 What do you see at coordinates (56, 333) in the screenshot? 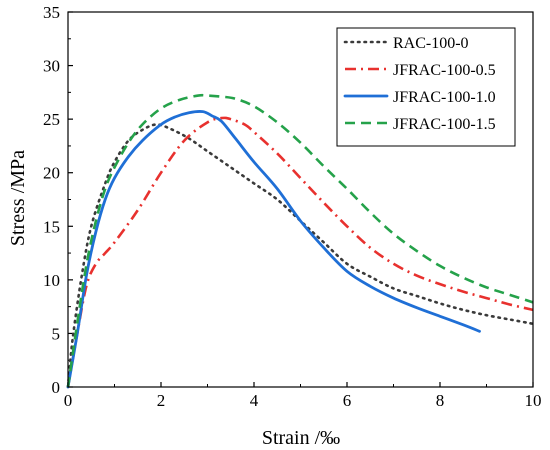
I see `y-tick-label: 5` at bounding box center [56, 333].